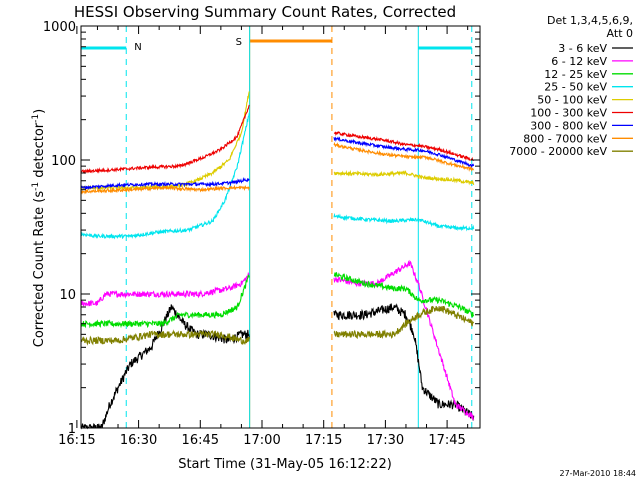 The height and width of the screenshot is (480, 640). I want to click on y-axis-label: Corrected Count Rate (s-1 detector-1), so click(39, 228).